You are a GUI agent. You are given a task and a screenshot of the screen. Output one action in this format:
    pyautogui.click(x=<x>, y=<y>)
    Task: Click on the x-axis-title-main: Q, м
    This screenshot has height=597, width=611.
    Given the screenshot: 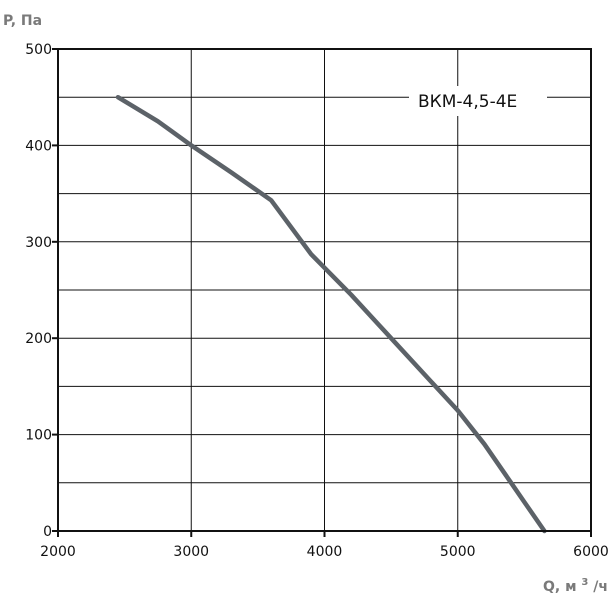 What is the action you would take?
    pyautogui.click(x=560, y=587)
    